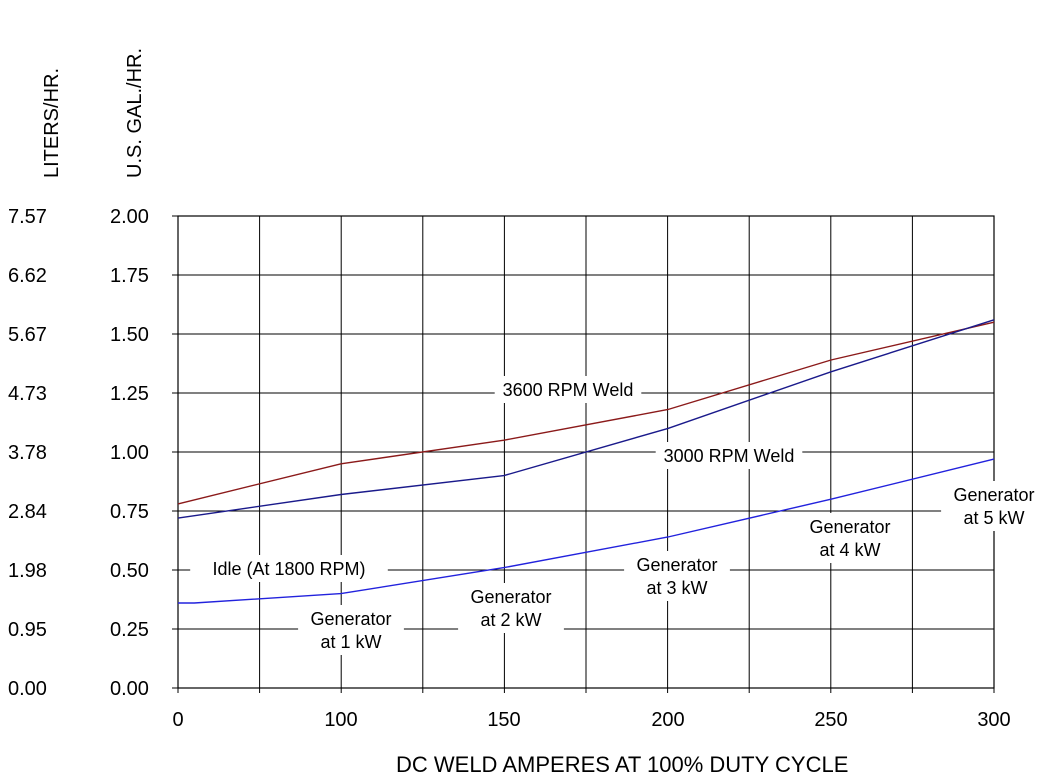 This screenshot has width=1049, height=779. Describe the element at coordinates (129, 453) in the screenshot. I see `y-tick-label-gallons: 1.00` at that location.